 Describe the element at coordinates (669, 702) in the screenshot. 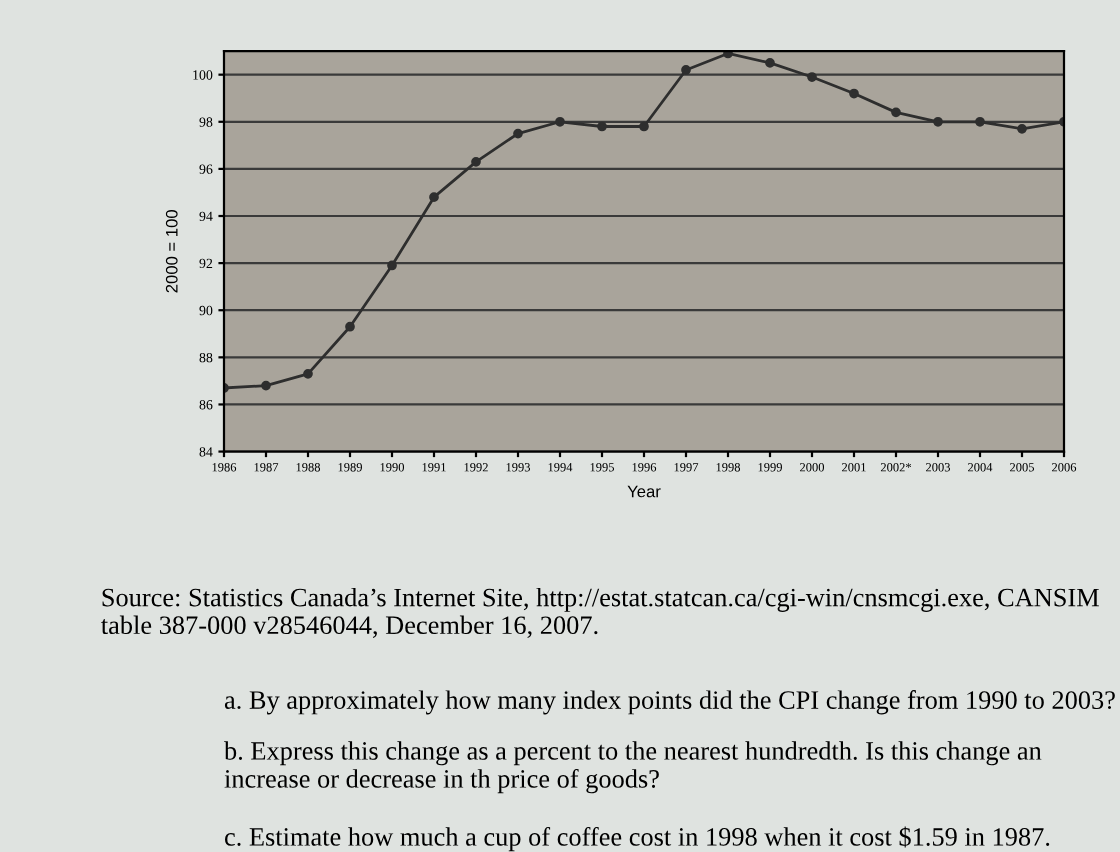

I see `text: a. By approximately how many index points did the CPI change from 1990 to 2003?` at that location.